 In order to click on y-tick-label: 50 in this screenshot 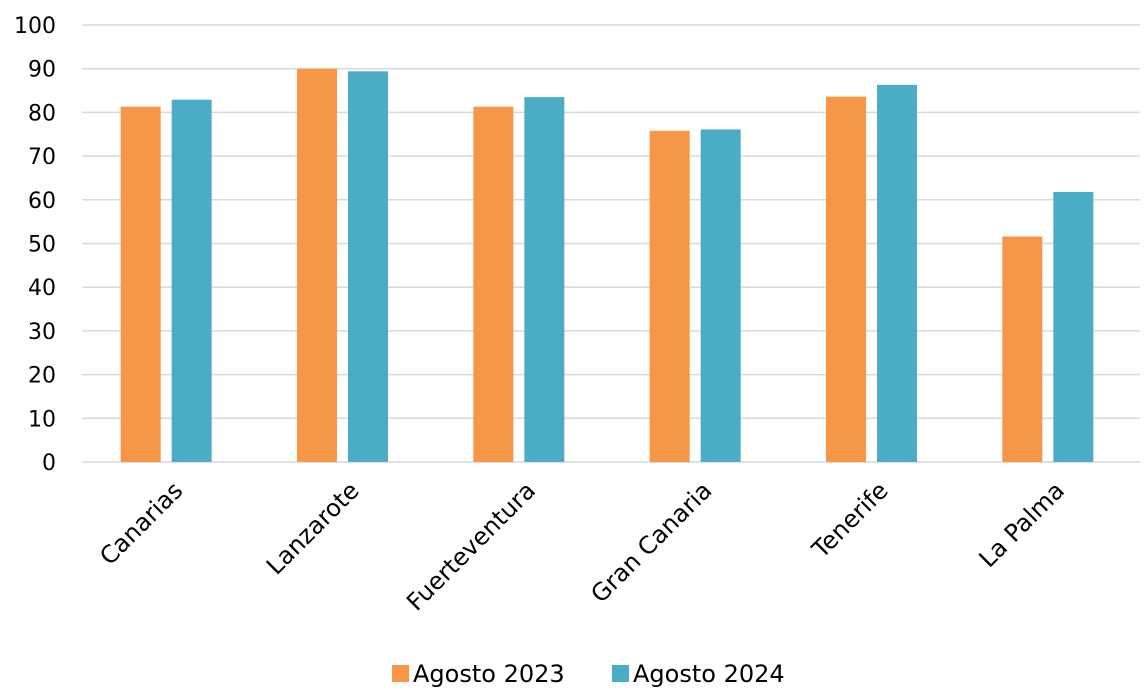, I will do `click(42, 245)`.